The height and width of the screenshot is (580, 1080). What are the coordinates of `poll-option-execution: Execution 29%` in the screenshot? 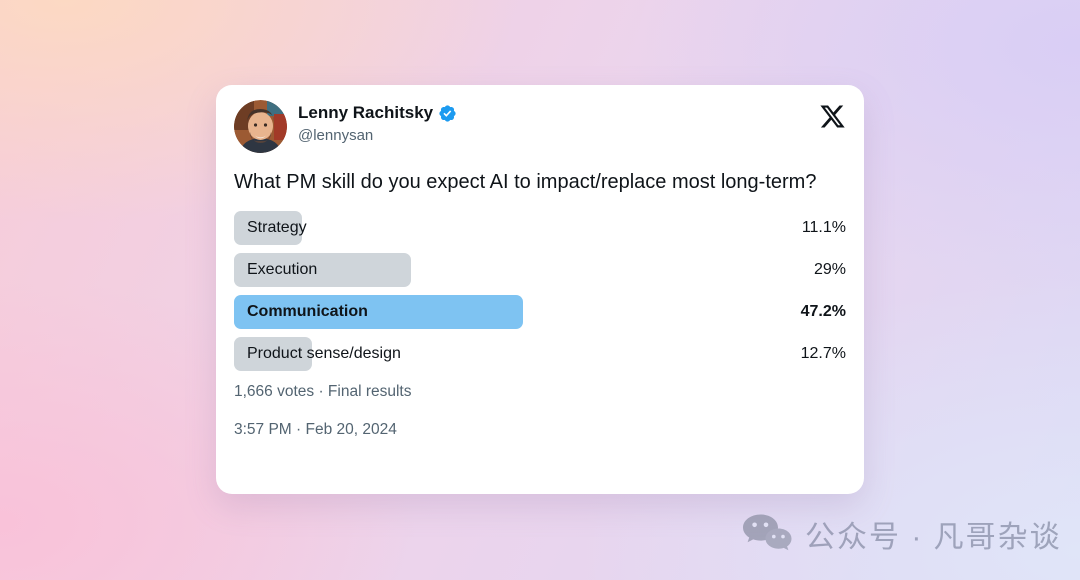 It's located at (540, 270).